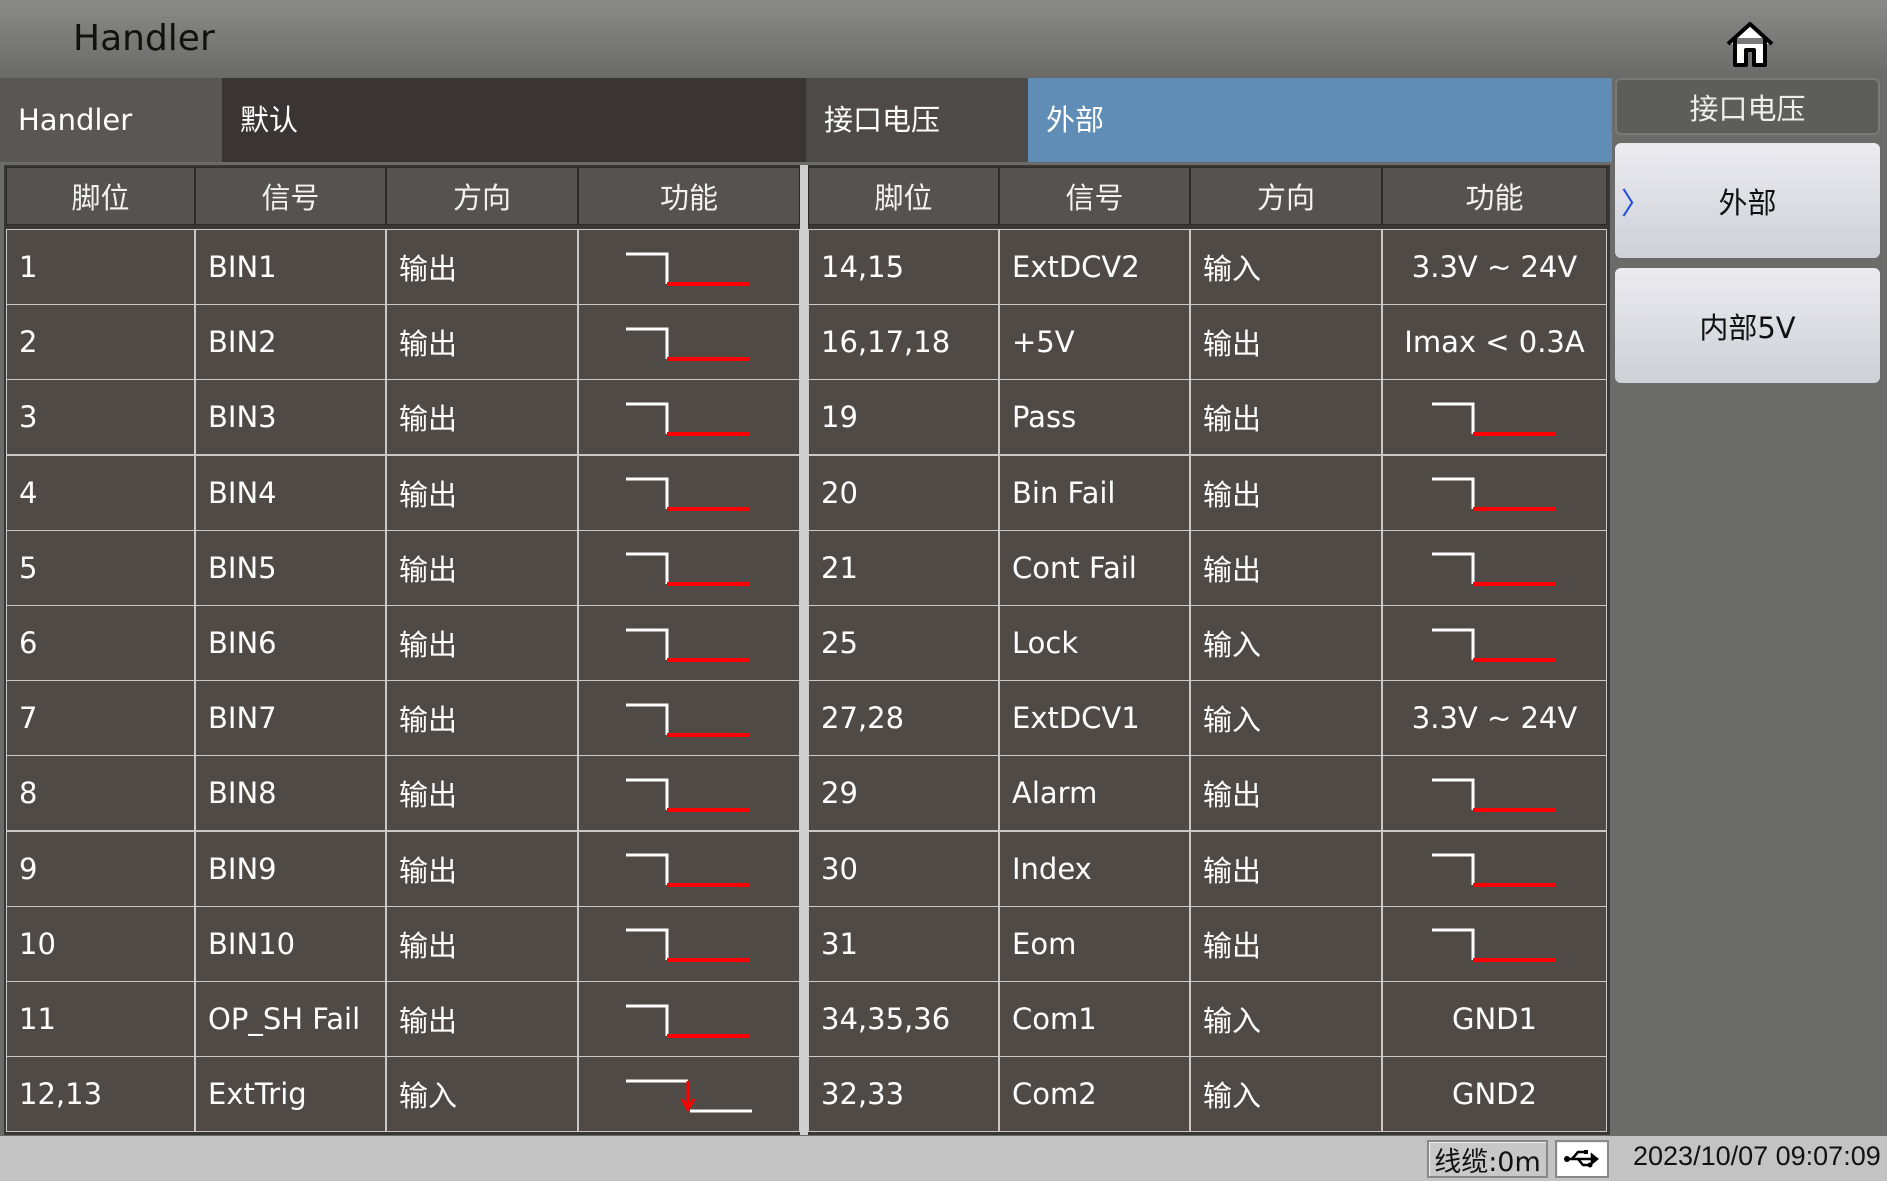 The height and width of the screenshot is (1181, 1887). What do you see at coordinates (100, 1094) in the screenshot?
I see `table-cell-pin: 12,13` at bounding box center [100, 1094].